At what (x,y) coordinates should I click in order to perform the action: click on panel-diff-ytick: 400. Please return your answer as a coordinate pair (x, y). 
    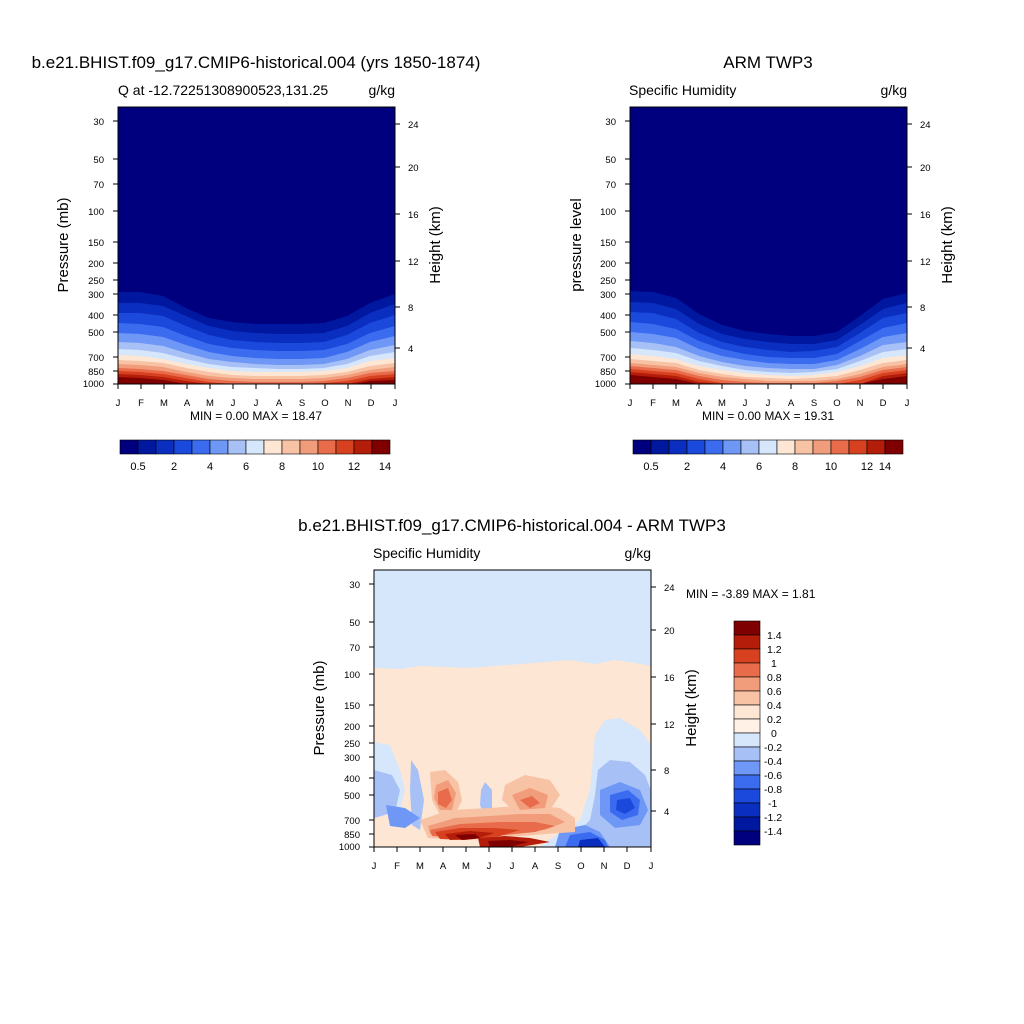
    Looking at the image, I should click on (352, 779).